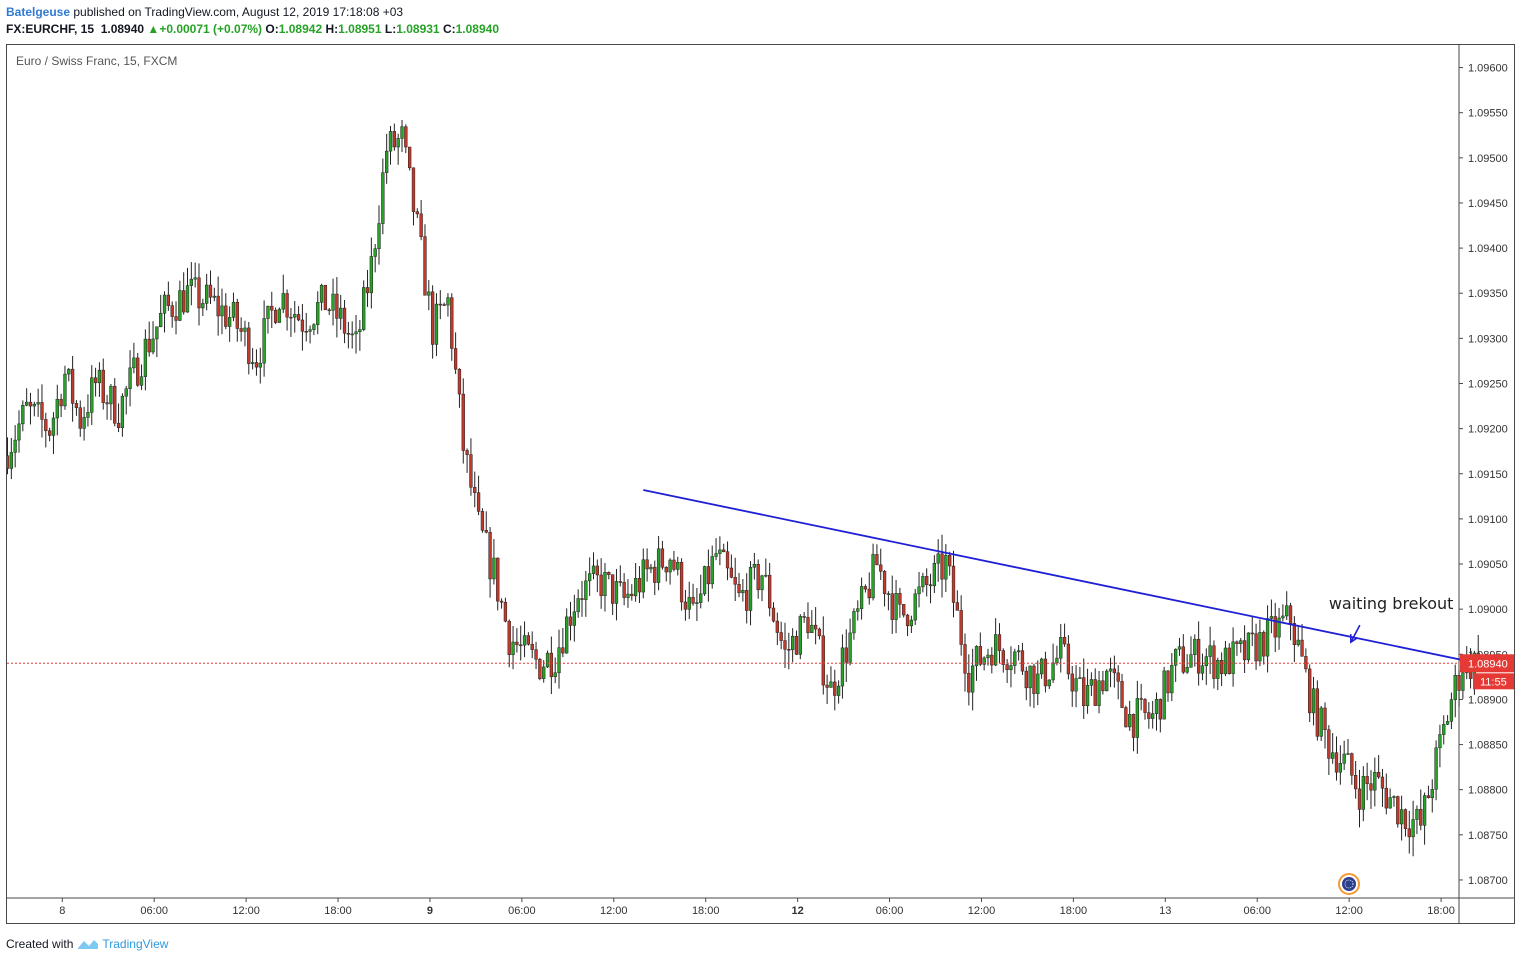 This screenshot has height=962, width=1522. I want to click on price-badge, so click(1487, 663).